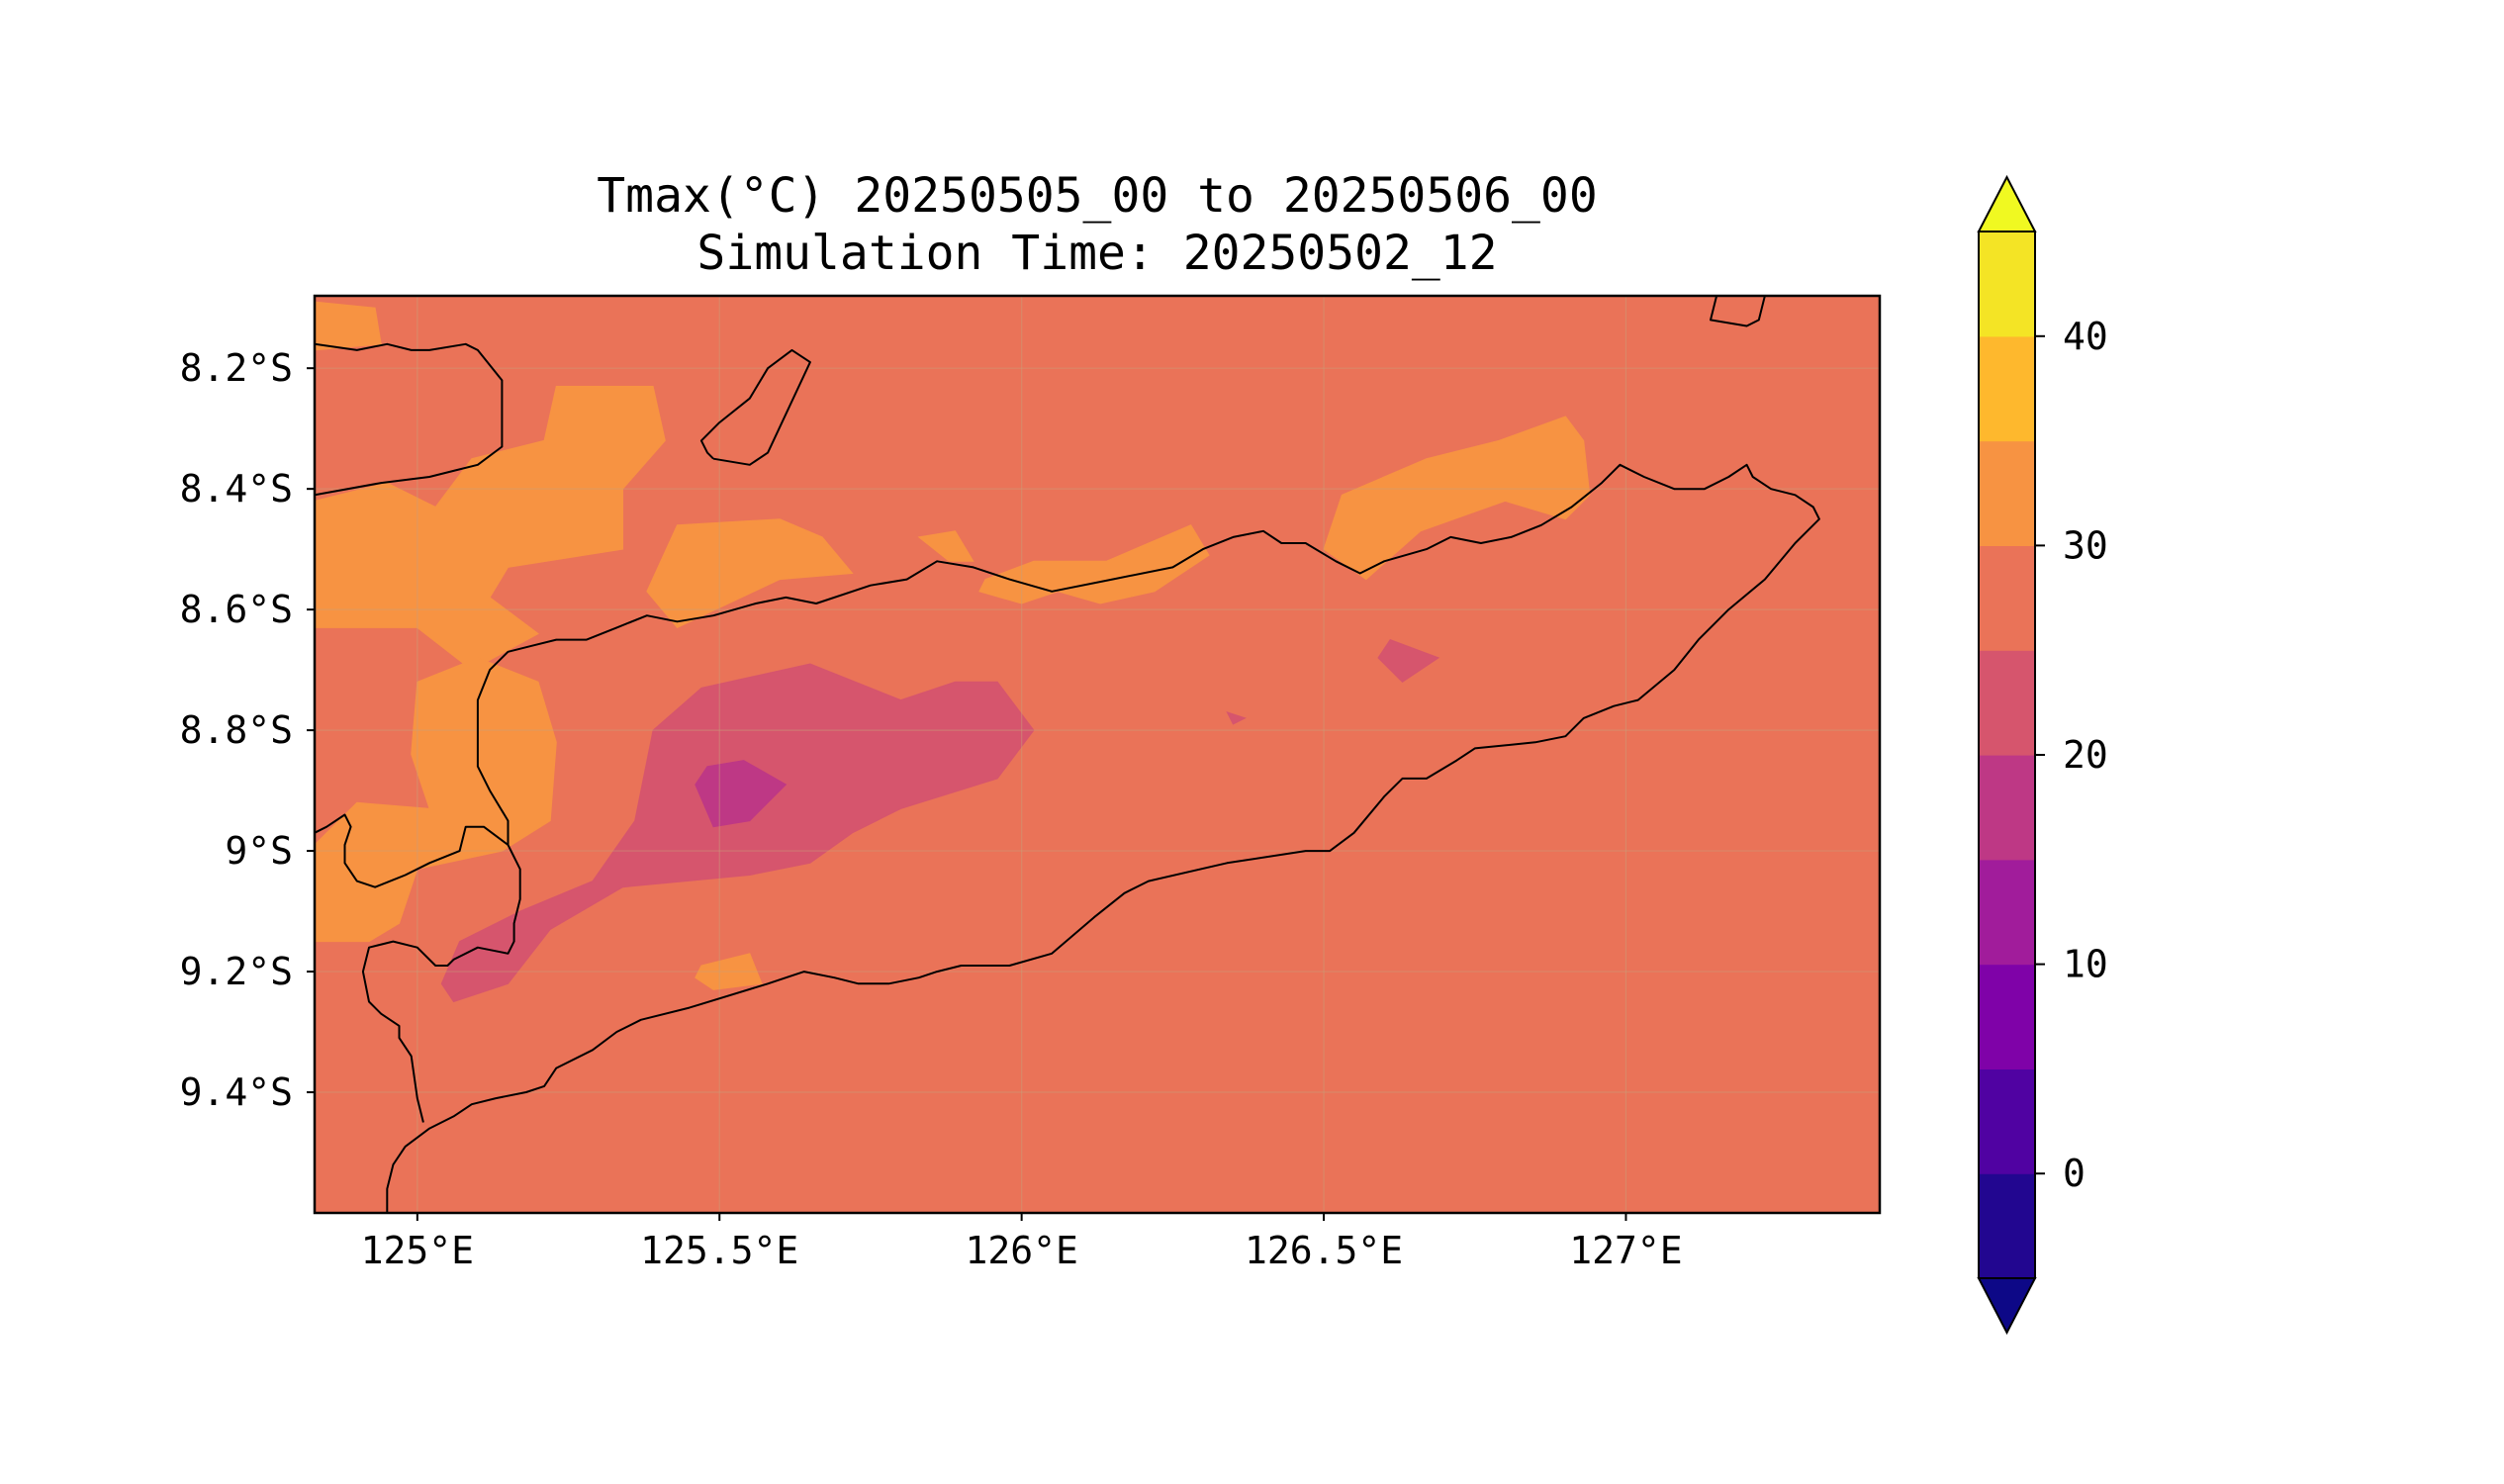 This screenshot has width=2504, height=1484. I want to click on y-axis-ticks: 8.2°S 8.4°S 8.6°S 8.8°S 9°S 9.2°S 9.4°S, so click(247, 730).